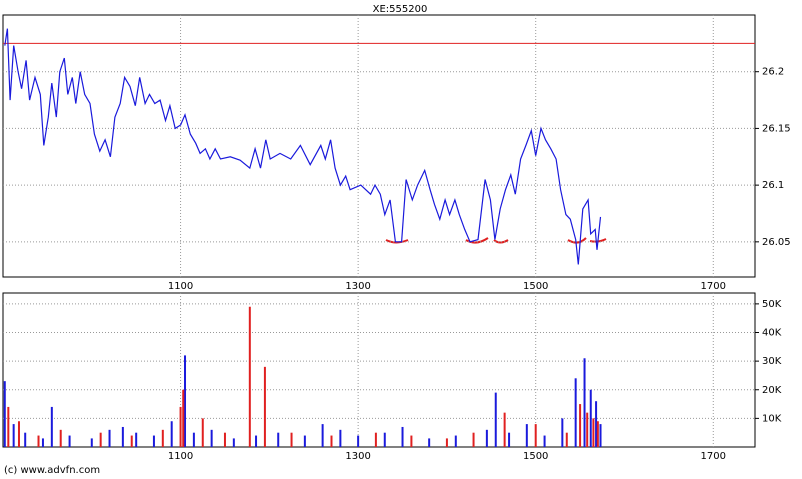 The width and height of the screenshot is (802, 479). Describe the element at coordinates (772, 361) in the screenshot. I see `y-tick-label: 30K` at that location.